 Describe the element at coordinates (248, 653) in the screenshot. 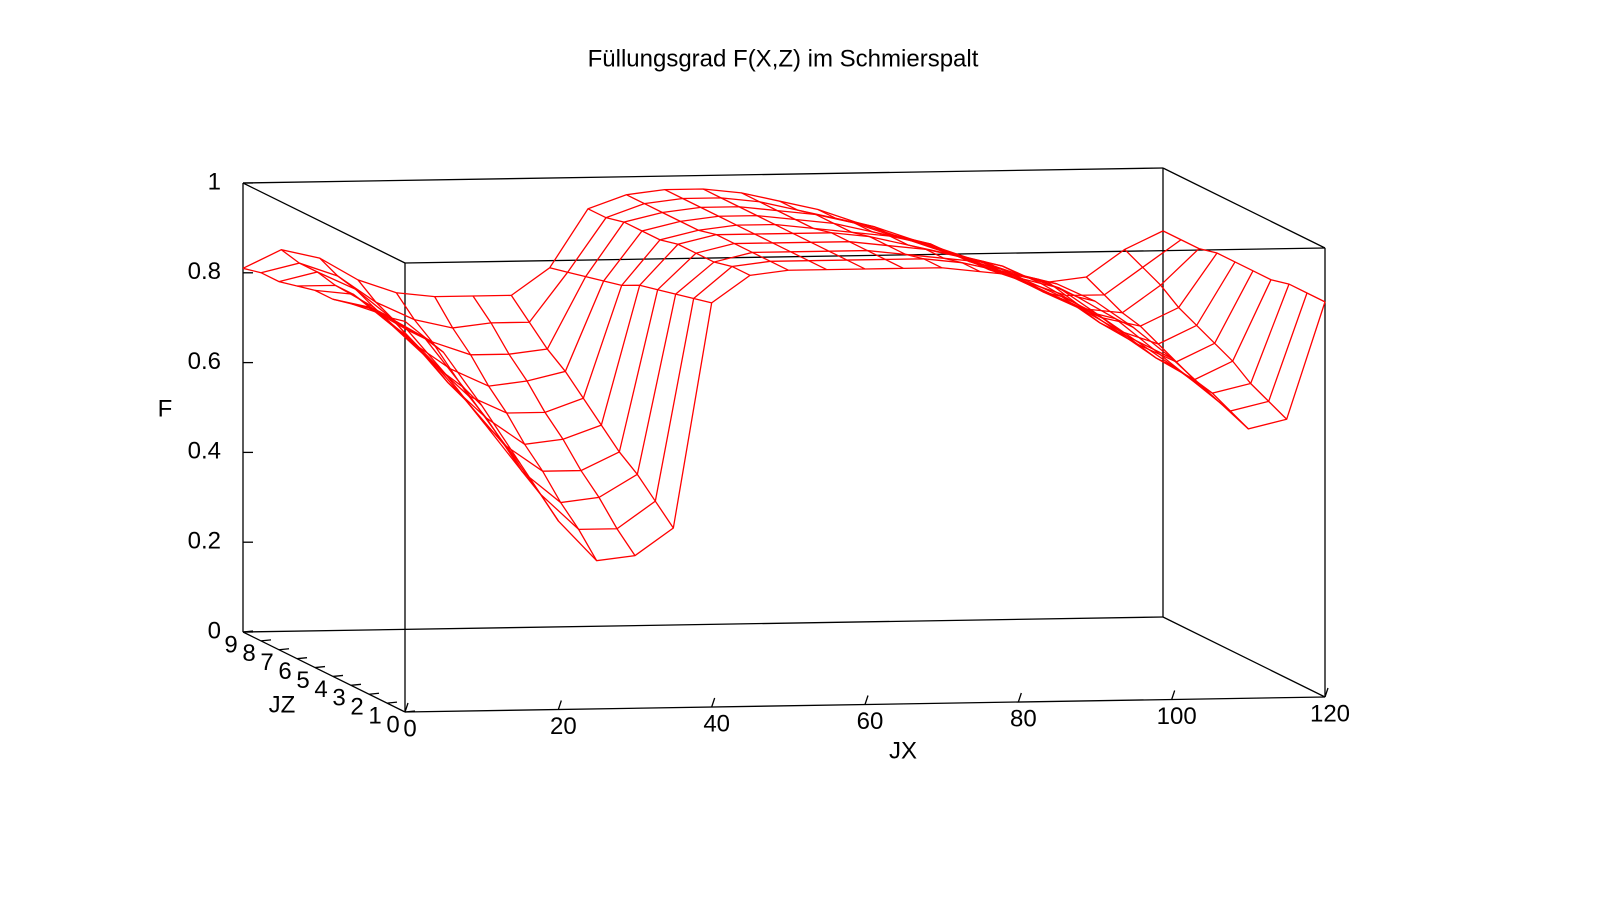

I see `y-tick-label: 8` at that location.